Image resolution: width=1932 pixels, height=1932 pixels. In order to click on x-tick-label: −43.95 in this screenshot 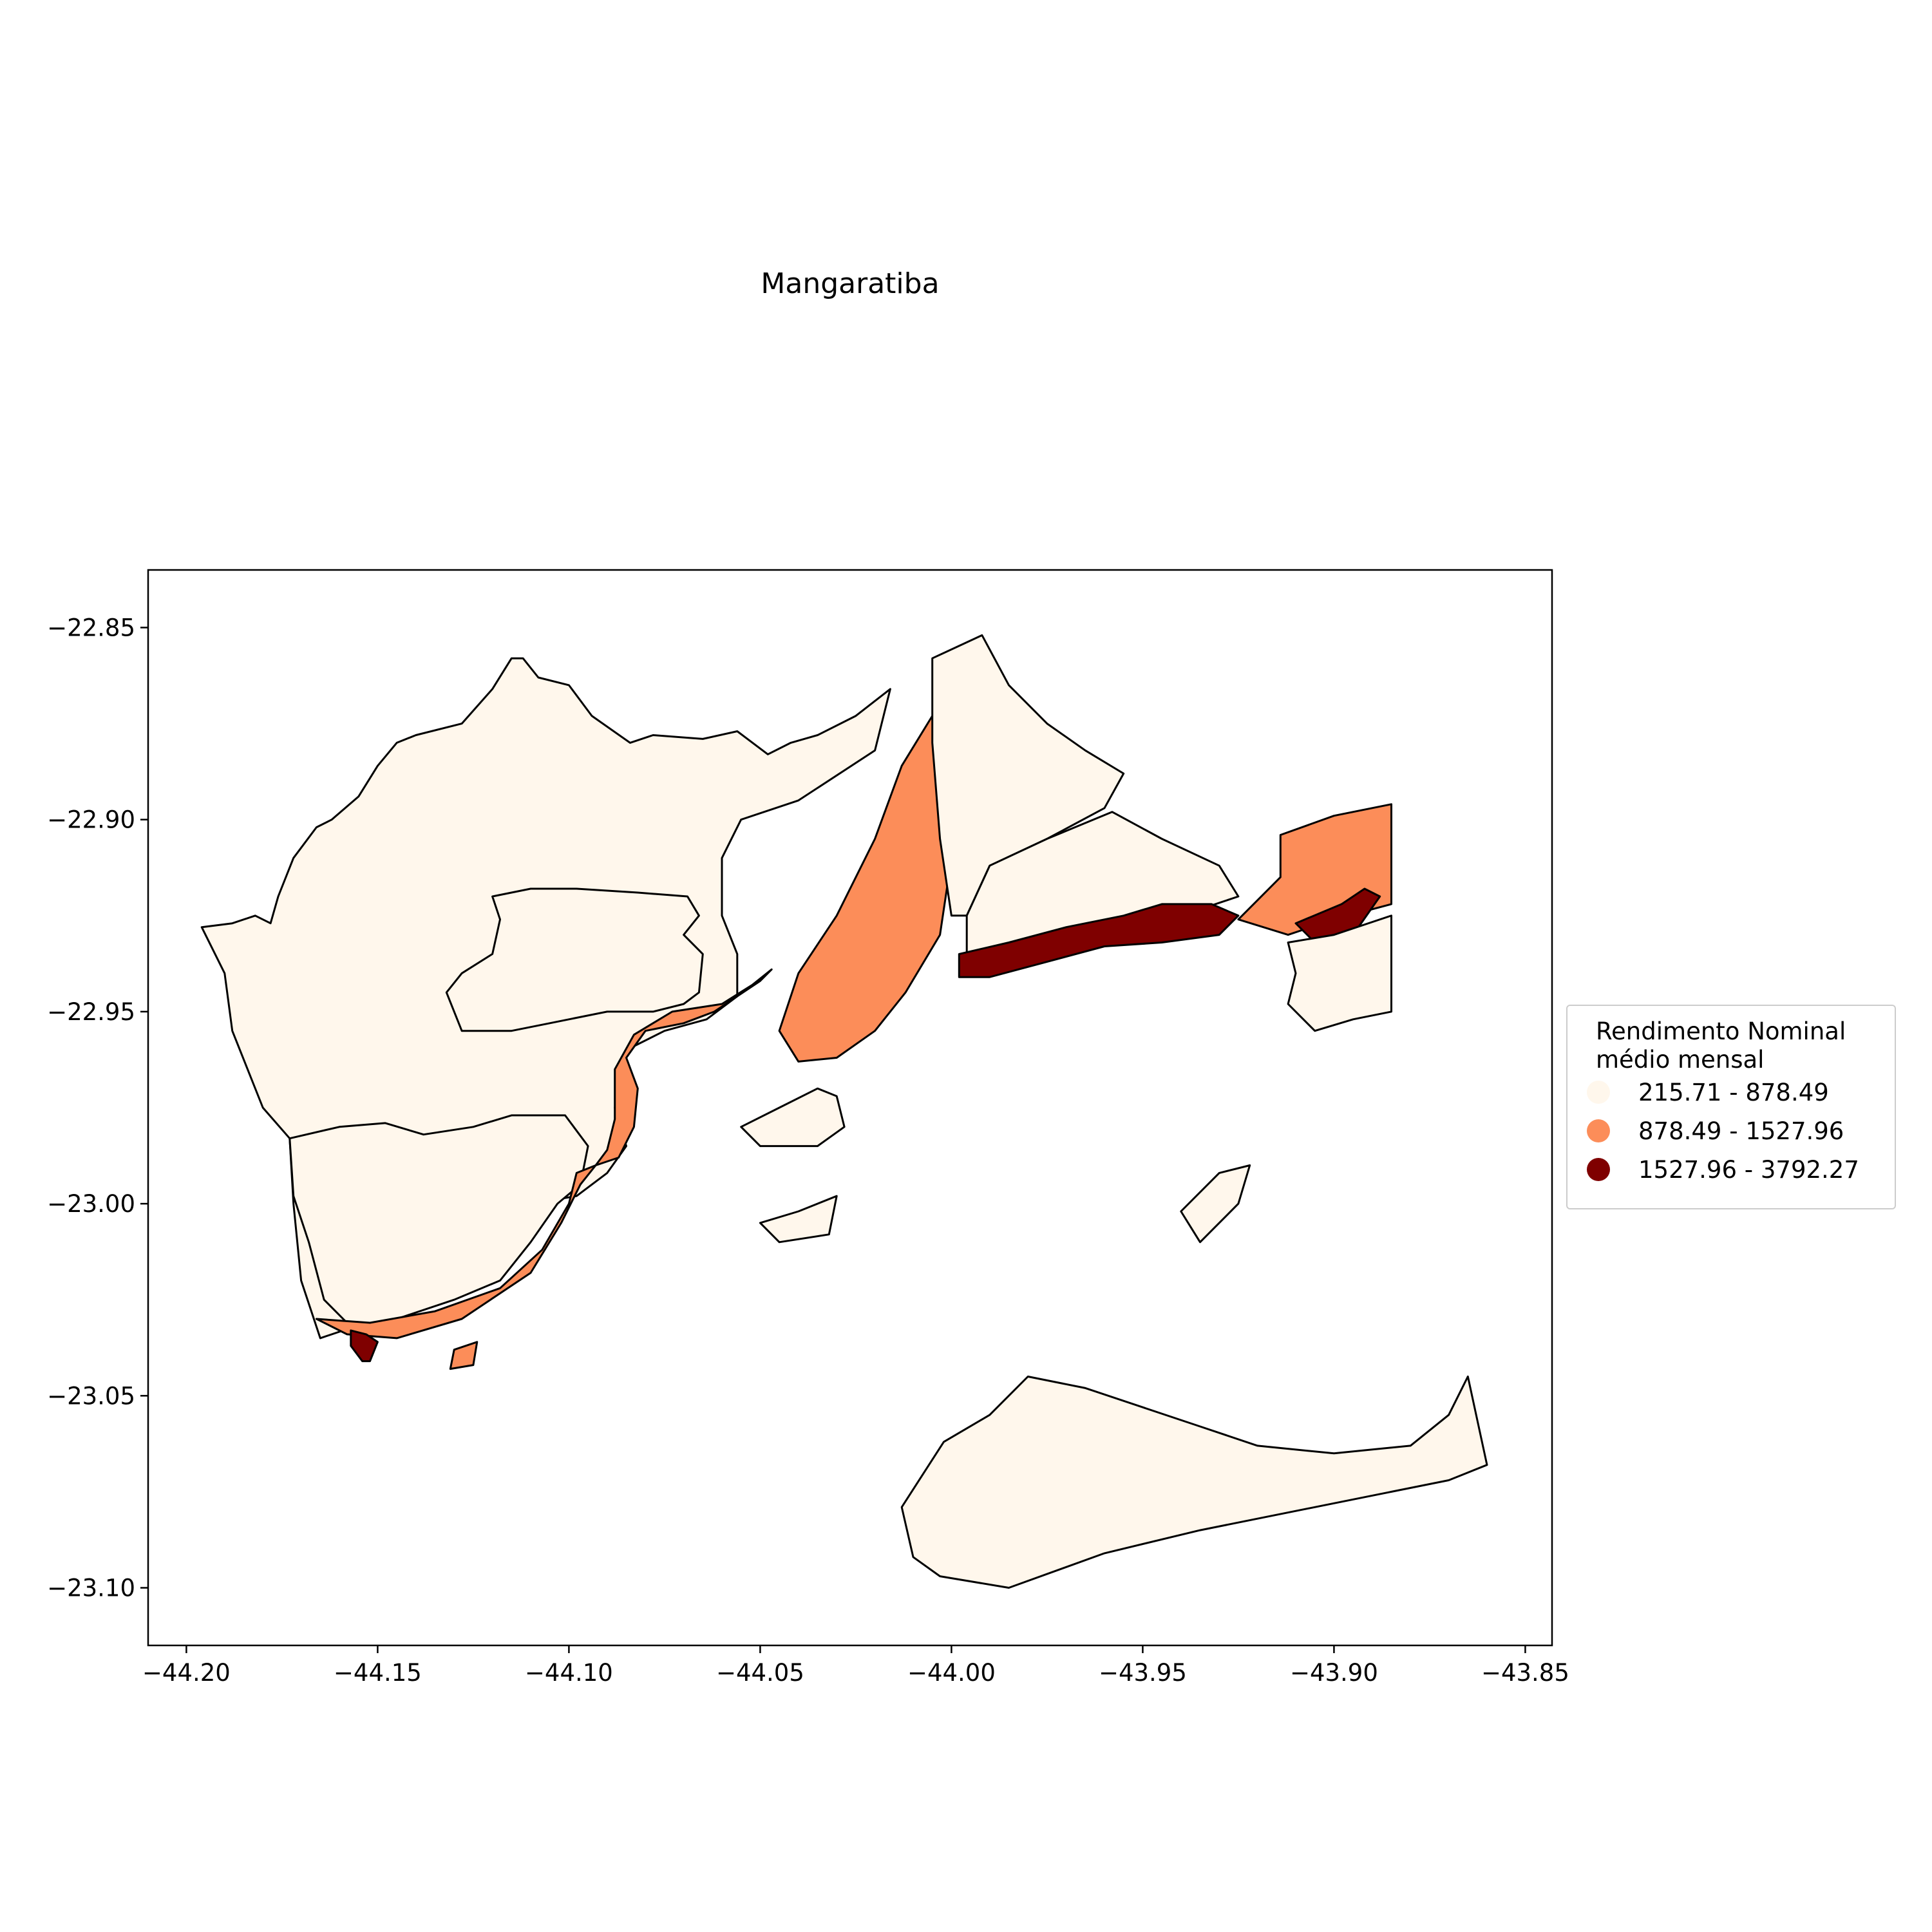, I will do `click(1143, 1673)`.